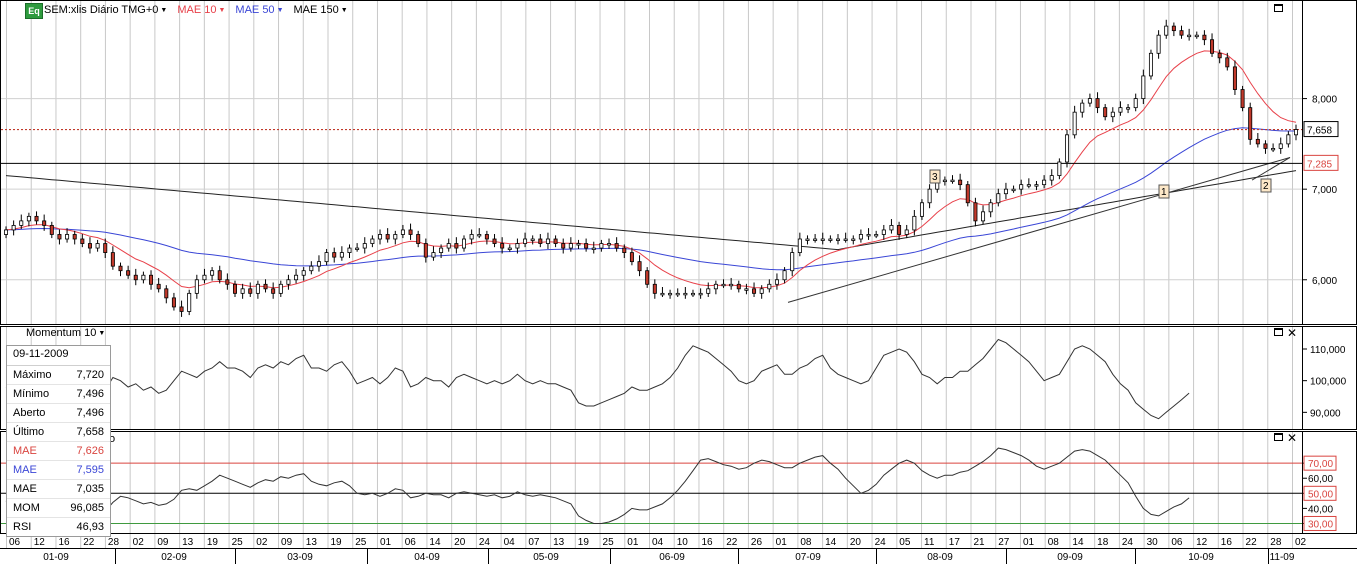 This screenshot has height=567, width=1357. I want to click on annotation-label: 1, so click(1164, 192).